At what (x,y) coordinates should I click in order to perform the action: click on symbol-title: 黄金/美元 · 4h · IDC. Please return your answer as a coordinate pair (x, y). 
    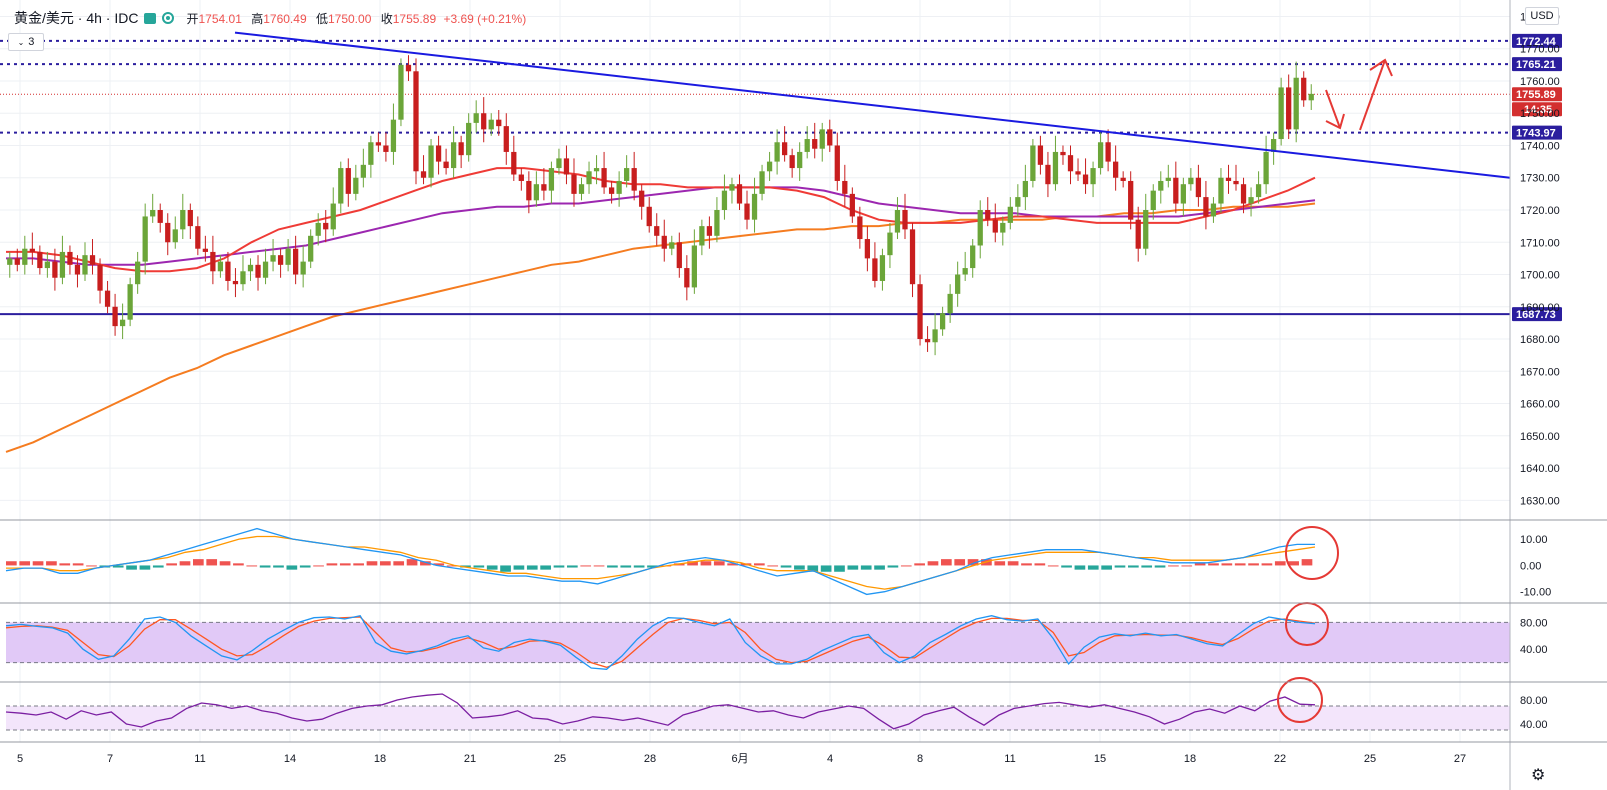
    Looking at the image, I should click on (76, 18).